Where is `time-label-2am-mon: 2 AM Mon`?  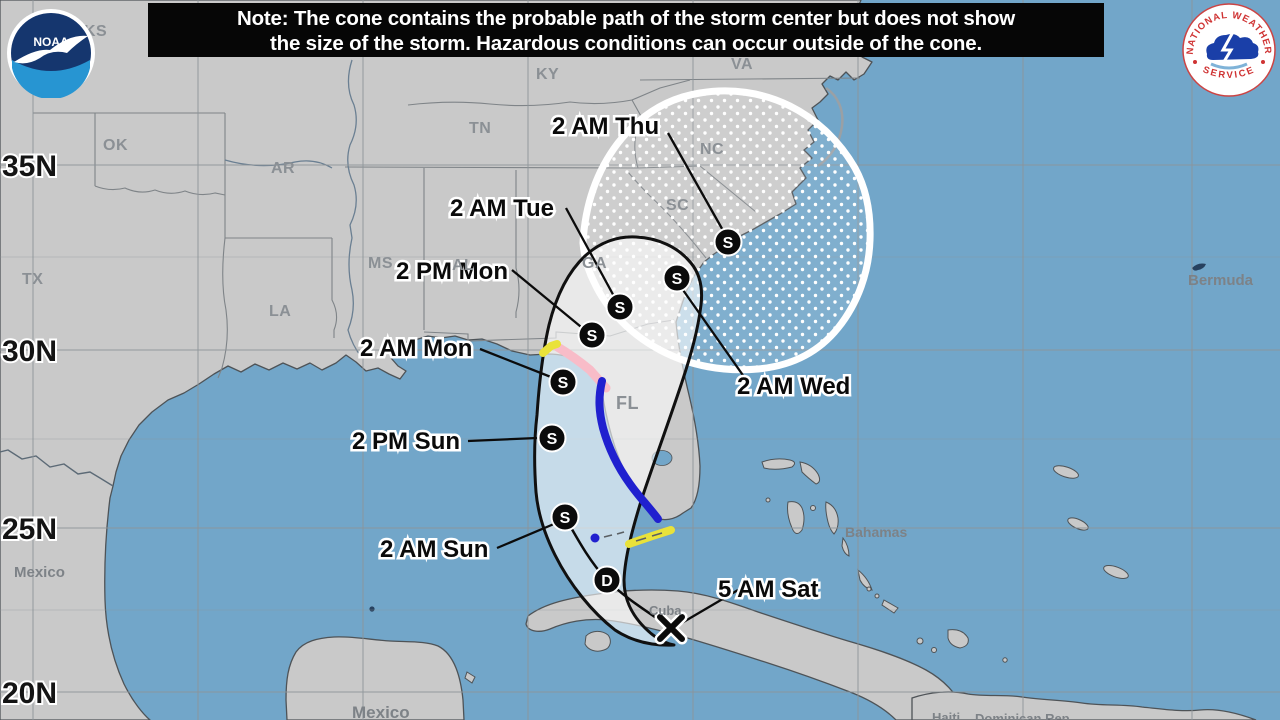 time-label-2am-mon: 2 AM Mon is located at coordinates (416, 348).